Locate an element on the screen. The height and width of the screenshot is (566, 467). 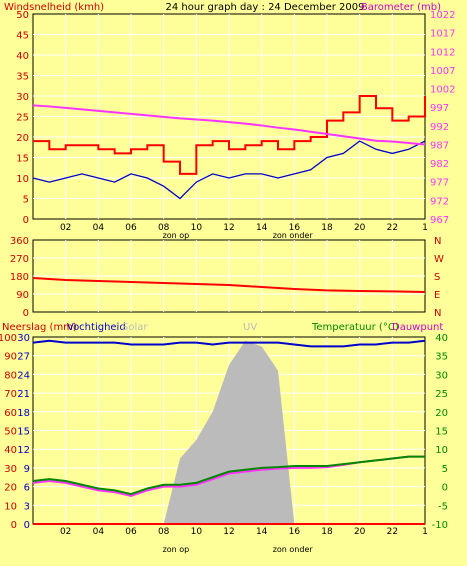
barometer-tick-label: 1017 is located at coordinates (442, 34).